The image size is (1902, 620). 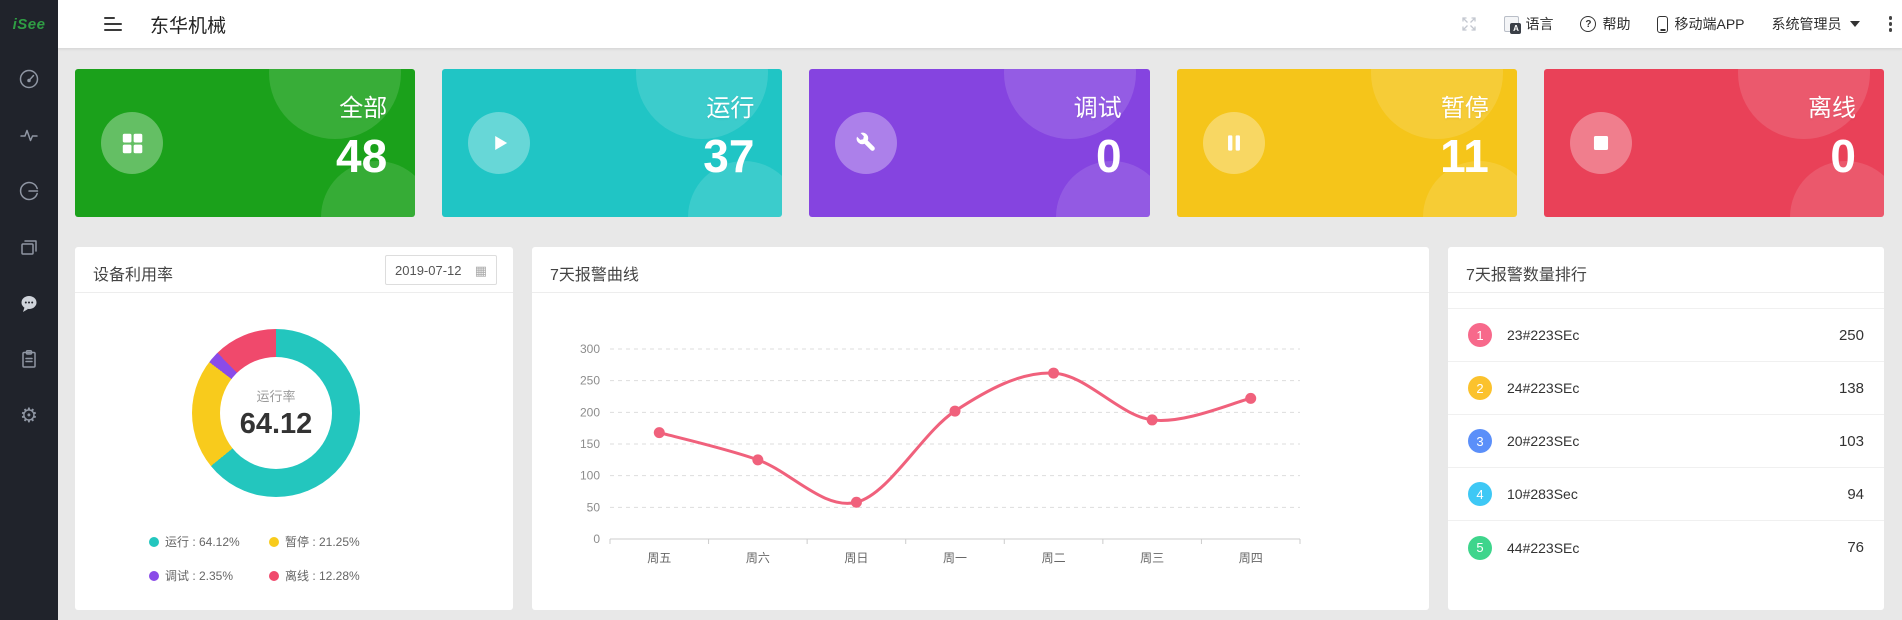 What do you see at coordinates (1480, 547) in the screenshot?
I see `rank-badge: 5` at bounding box center [1480, 547].